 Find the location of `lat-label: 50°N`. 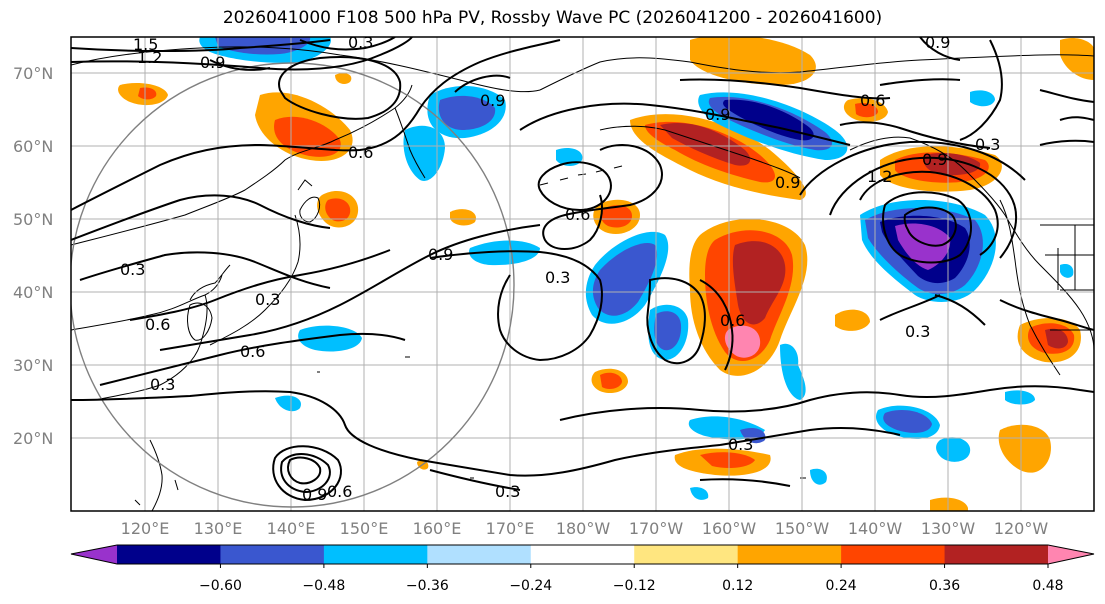

lat-label: 50°N is located at coordinates (33, 219).